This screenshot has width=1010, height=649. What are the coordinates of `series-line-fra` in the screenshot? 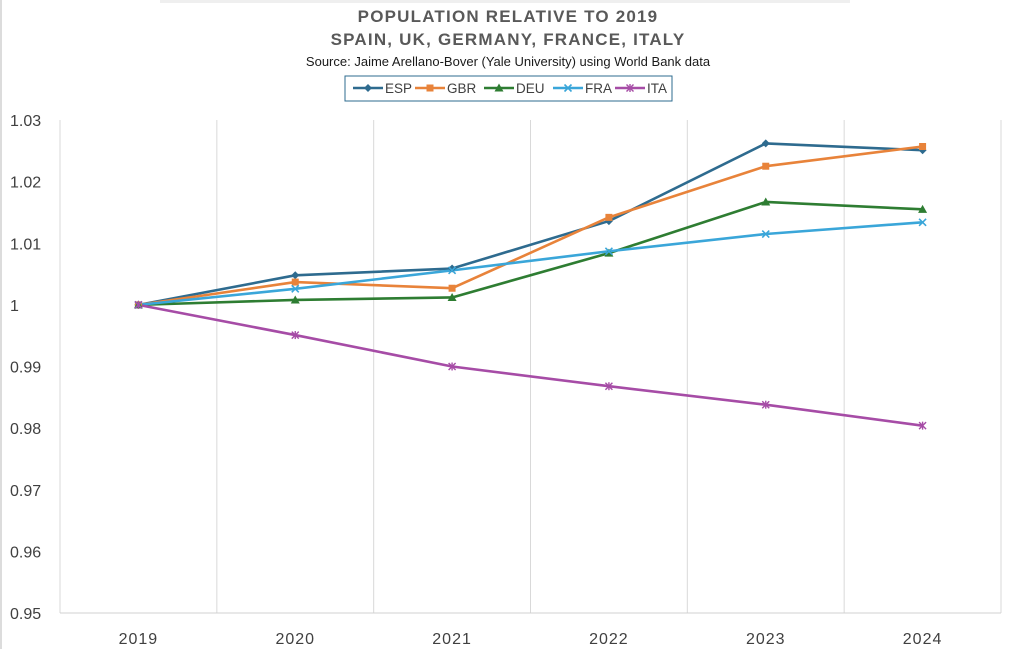 It's located at (530, 264).